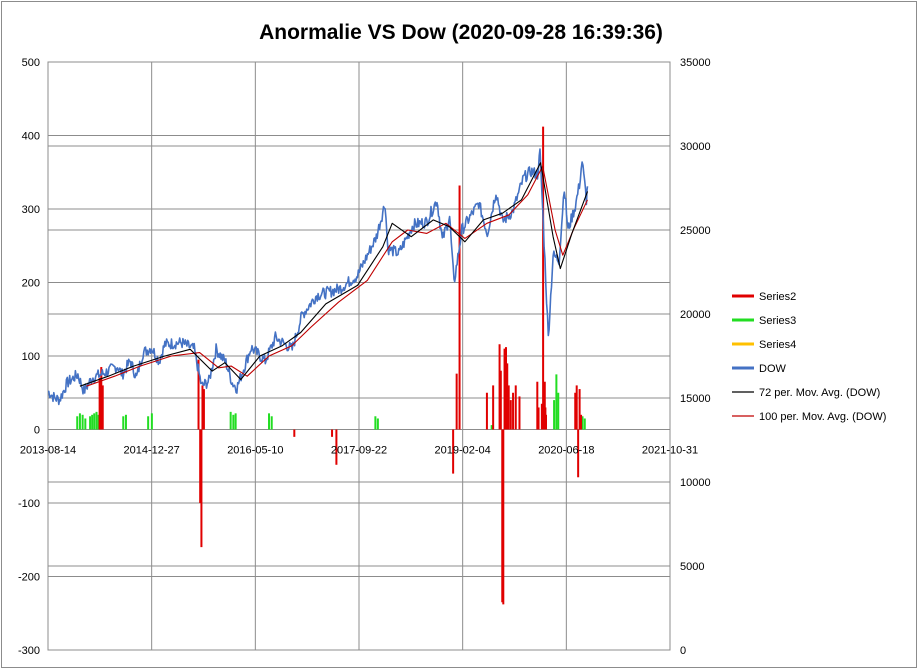 Image resolution: width=920 pixels, height=671 pixels. What do you see at coordinates (819, 393) in the screenshot?
I see `legend-label-72-per-mov-avg-dow: 72 per. Mov. Avg. (DOW)` at bounding box center [819, 393].